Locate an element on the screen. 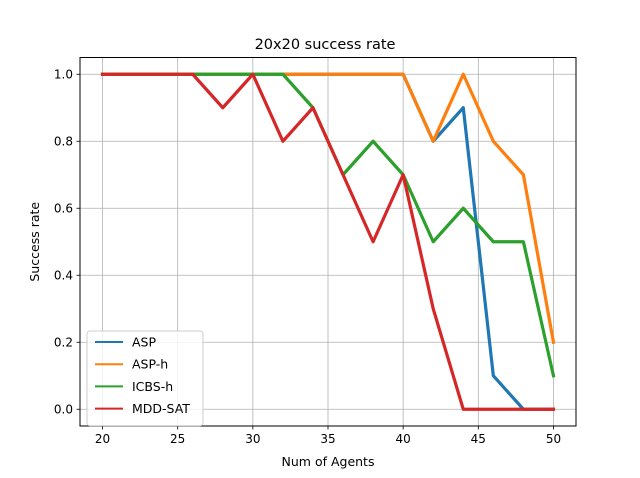 The image size is (640, 478). y-tick-label: 0.0 is located at coordinates (63, 410).